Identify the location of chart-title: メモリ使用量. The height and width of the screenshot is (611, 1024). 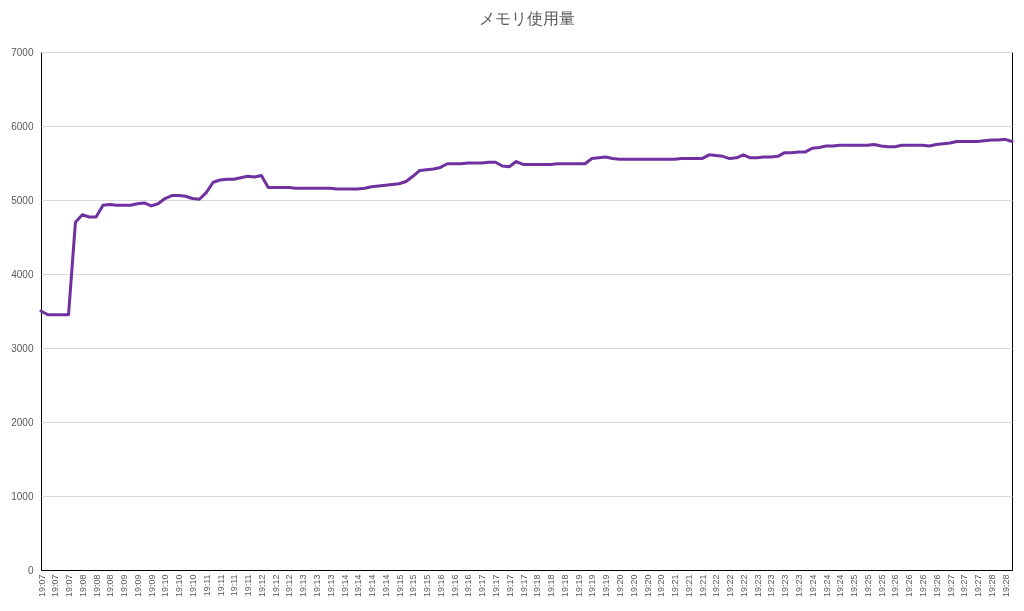
(526, 18).